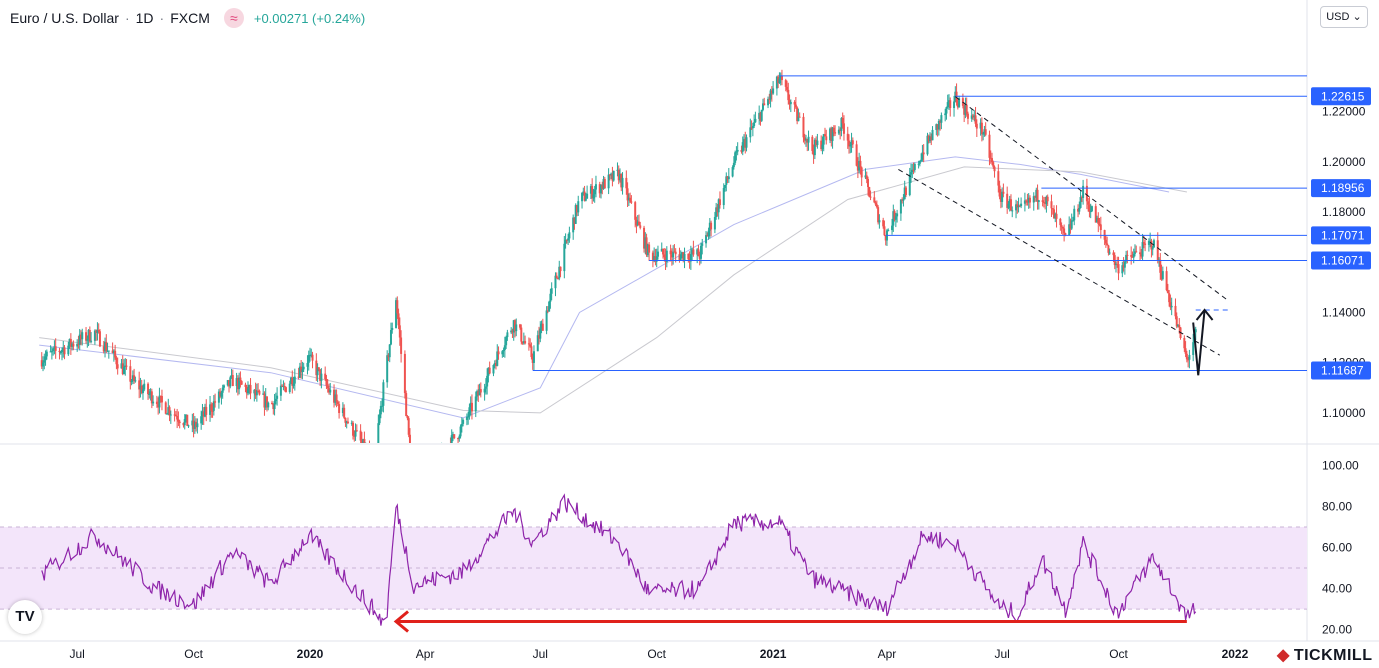 The image size is (1379, 668). What do you see at coordinates (1118, 654) in the screenshot?
I see `time-tick-label: Oct` at bounding box center [1118, 654].